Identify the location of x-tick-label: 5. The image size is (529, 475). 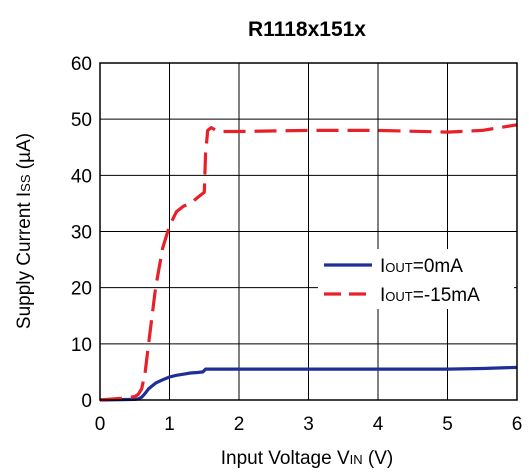
(447, 424).